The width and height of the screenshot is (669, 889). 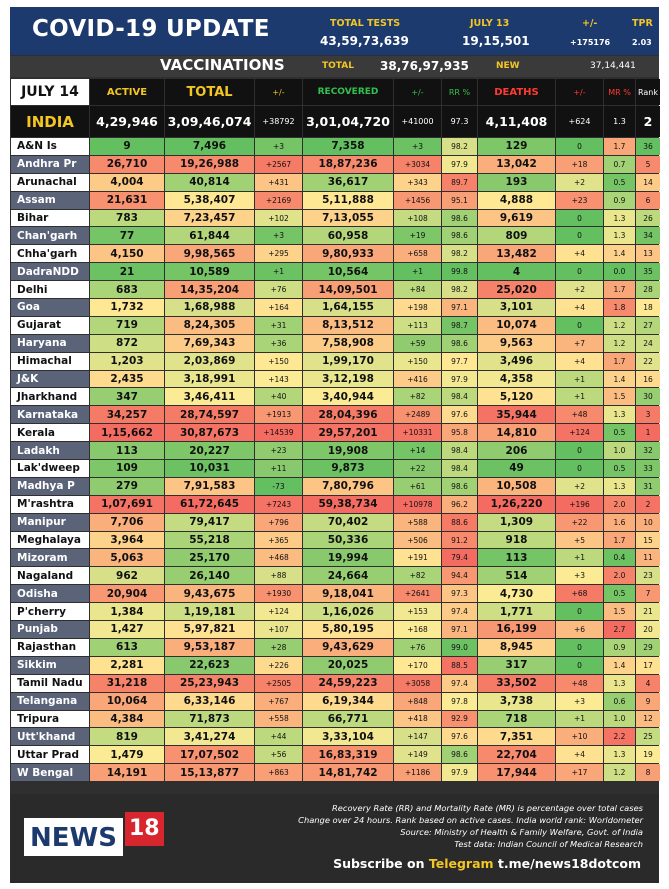 What do you see at coordinates (516, 343) in the screenshot?
I see `cell-deaths: 9,563` at bounding box center [516, 343].